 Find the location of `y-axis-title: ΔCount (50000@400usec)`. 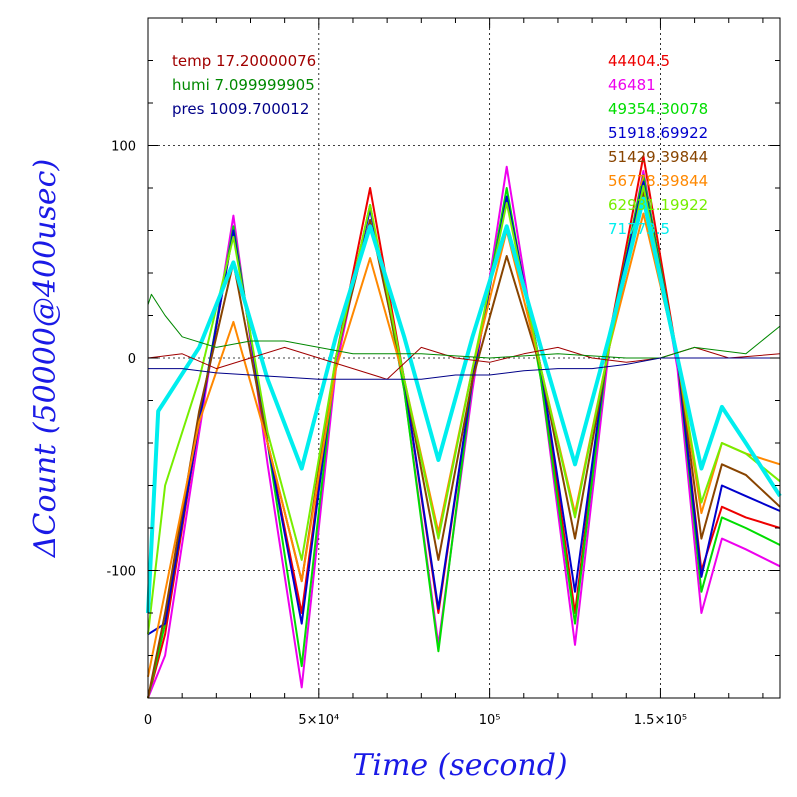

y-axis-title: ΔCount (50000@400usec) is located at coordinates (45, 358).